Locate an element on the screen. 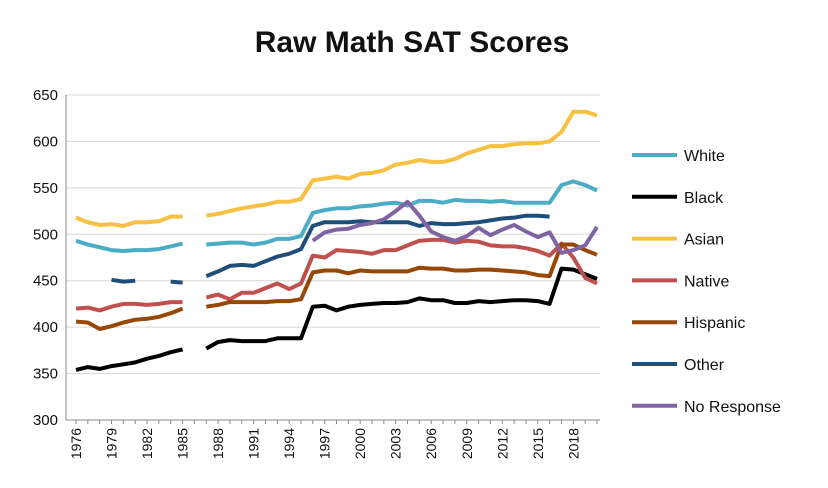 The height and width of the screenshot is (488, 828). x-tick-label: 2000 is located at coordinates (360, 443).